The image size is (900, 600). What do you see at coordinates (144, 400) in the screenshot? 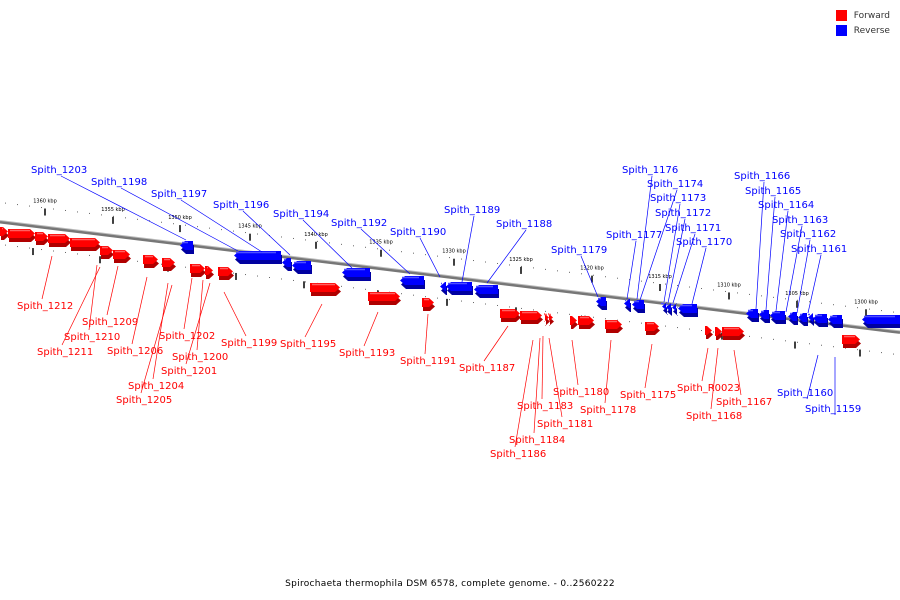
I see `forward-gene-label: Spith_1205` at bounding box center [144, 400].